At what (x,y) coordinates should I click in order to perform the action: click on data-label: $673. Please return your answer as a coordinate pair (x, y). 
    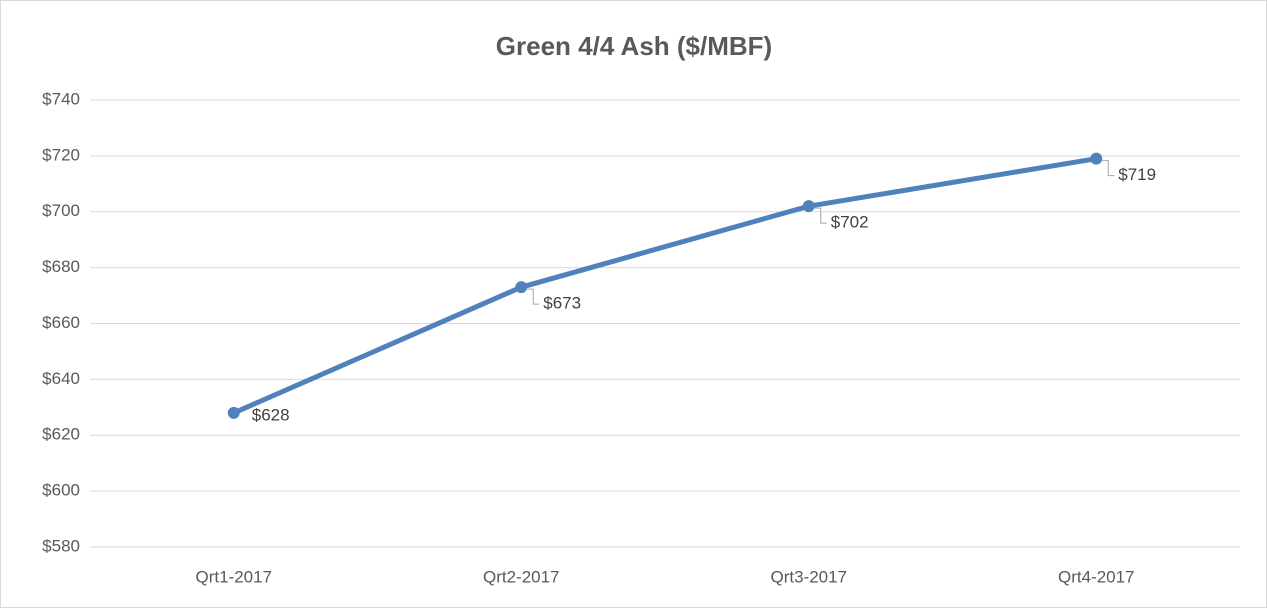
    Looking at the image, I should click on (562, 303).